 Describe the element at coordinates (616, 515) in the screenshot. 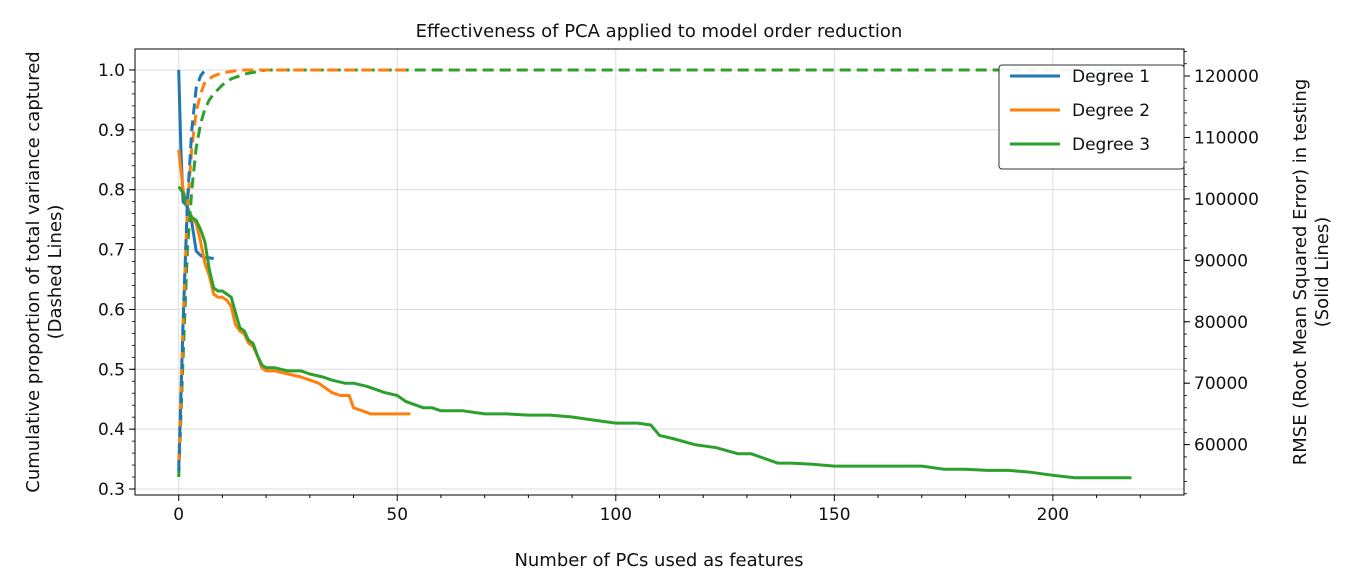

I see `x-tick-label: 100` at that location.